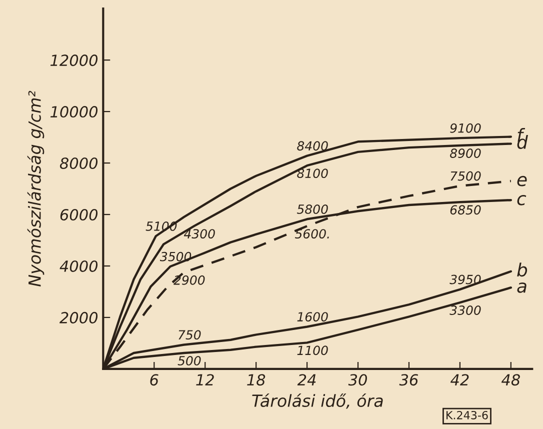  I want to click on x-tick-label: 36, so click(408, 380).